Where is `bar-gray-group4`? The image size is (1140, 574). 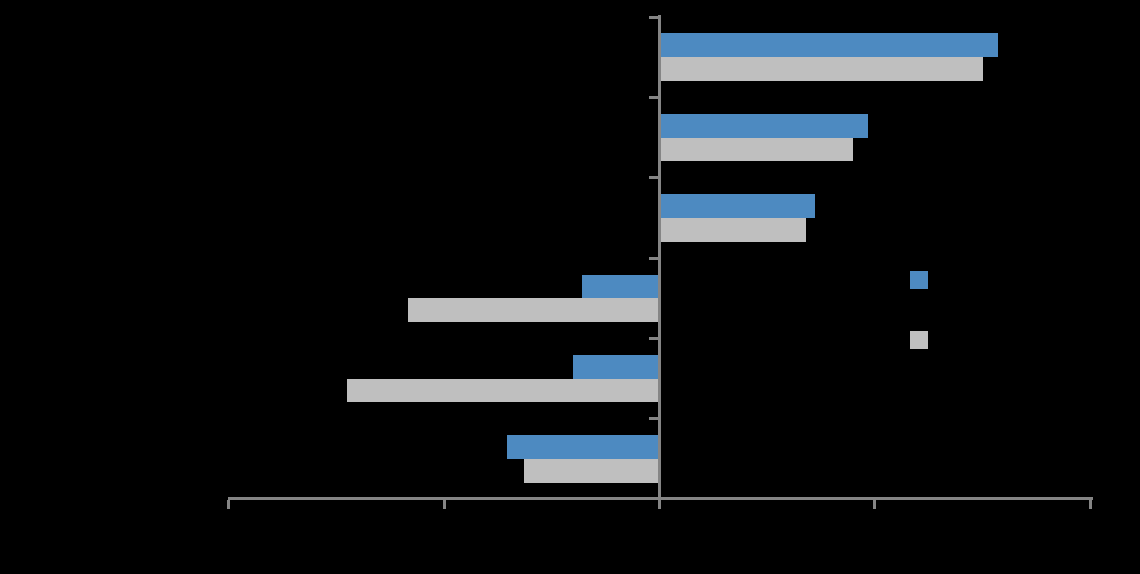 bar-gray-group4 is located at coordinates (533, 310).